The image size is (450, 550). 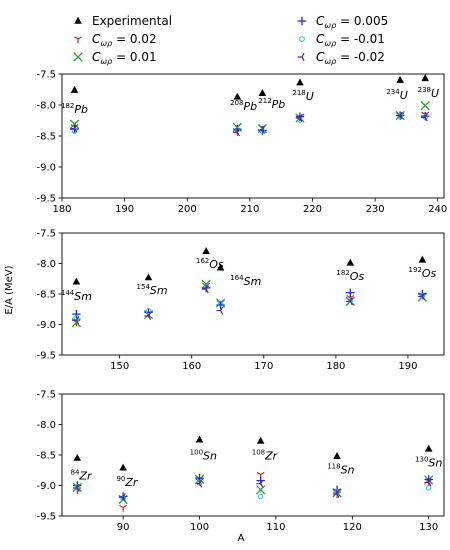 What do you see at coordinates (428, 463) in the screenshot?
I see `nucleus-label: 130Sn` at bounding box center [428, 463].